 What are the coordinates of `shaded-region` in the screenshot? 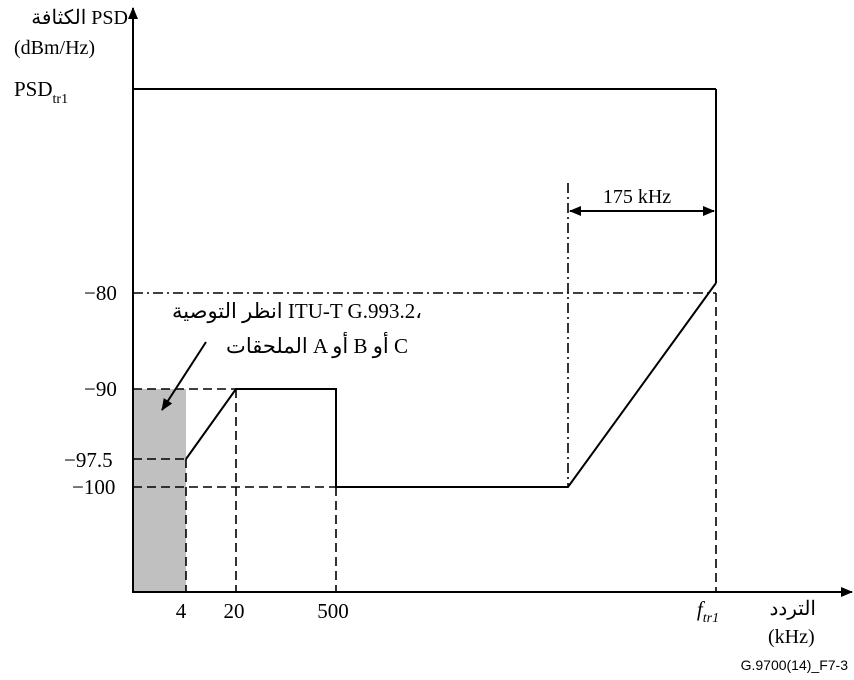 It's located at (159, 490).